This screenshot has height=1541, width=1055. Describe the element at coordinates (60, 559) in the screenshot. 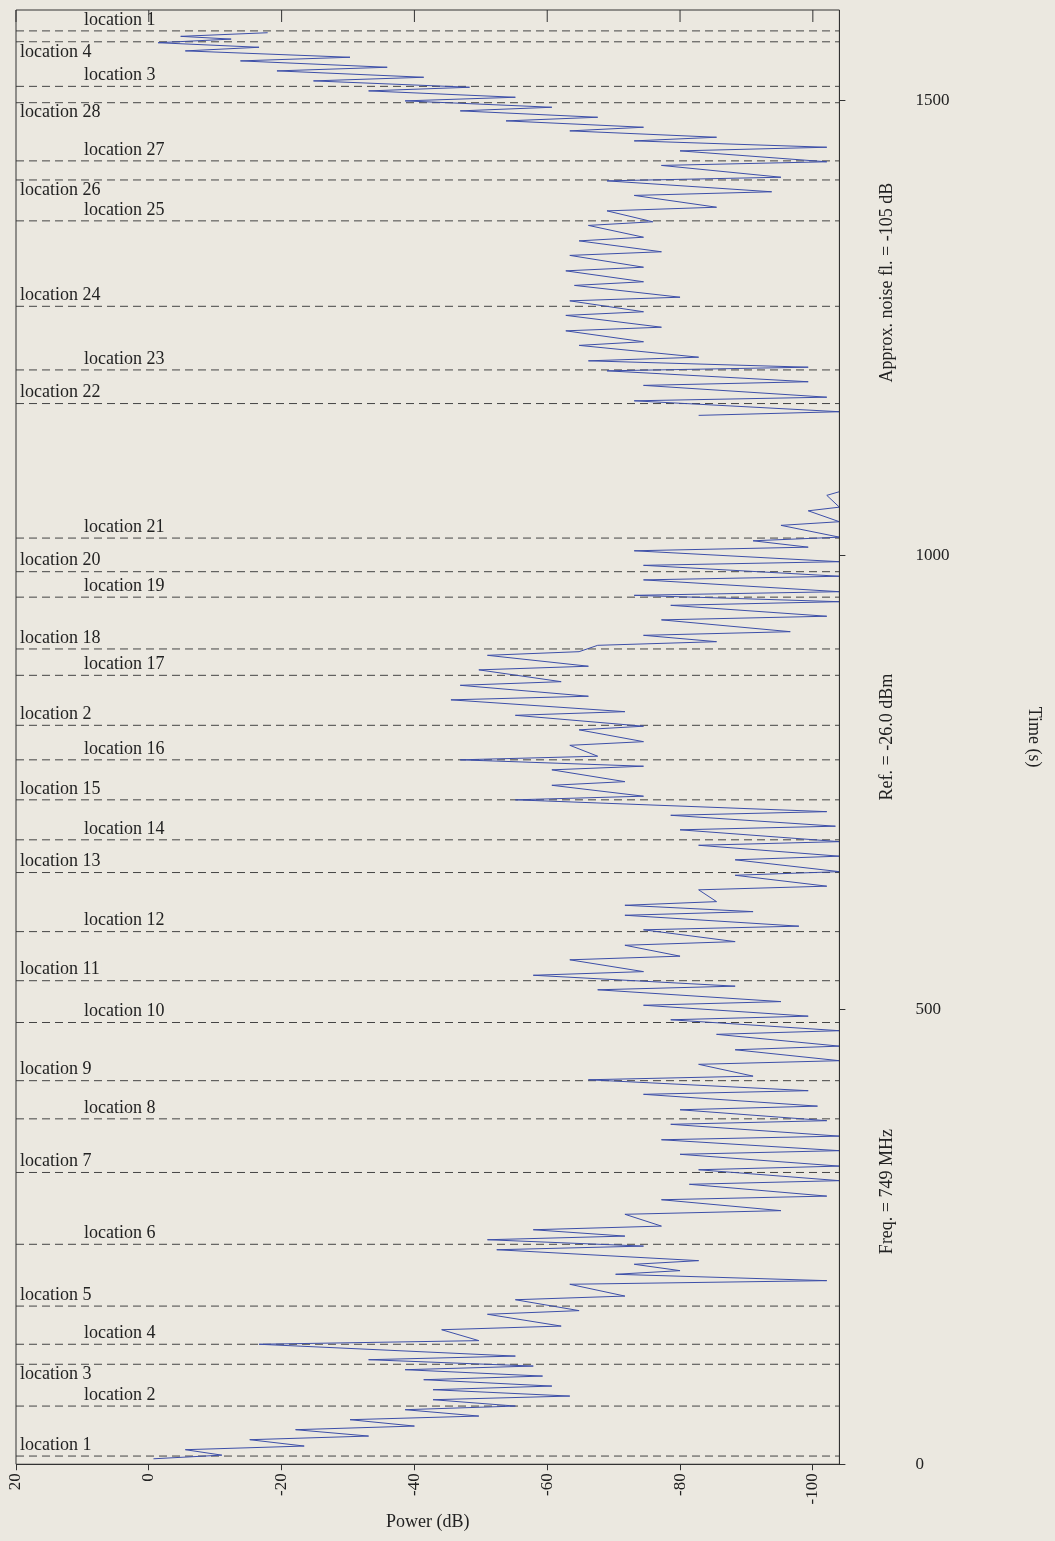

I see `ref-line-label: location 20` at that location.